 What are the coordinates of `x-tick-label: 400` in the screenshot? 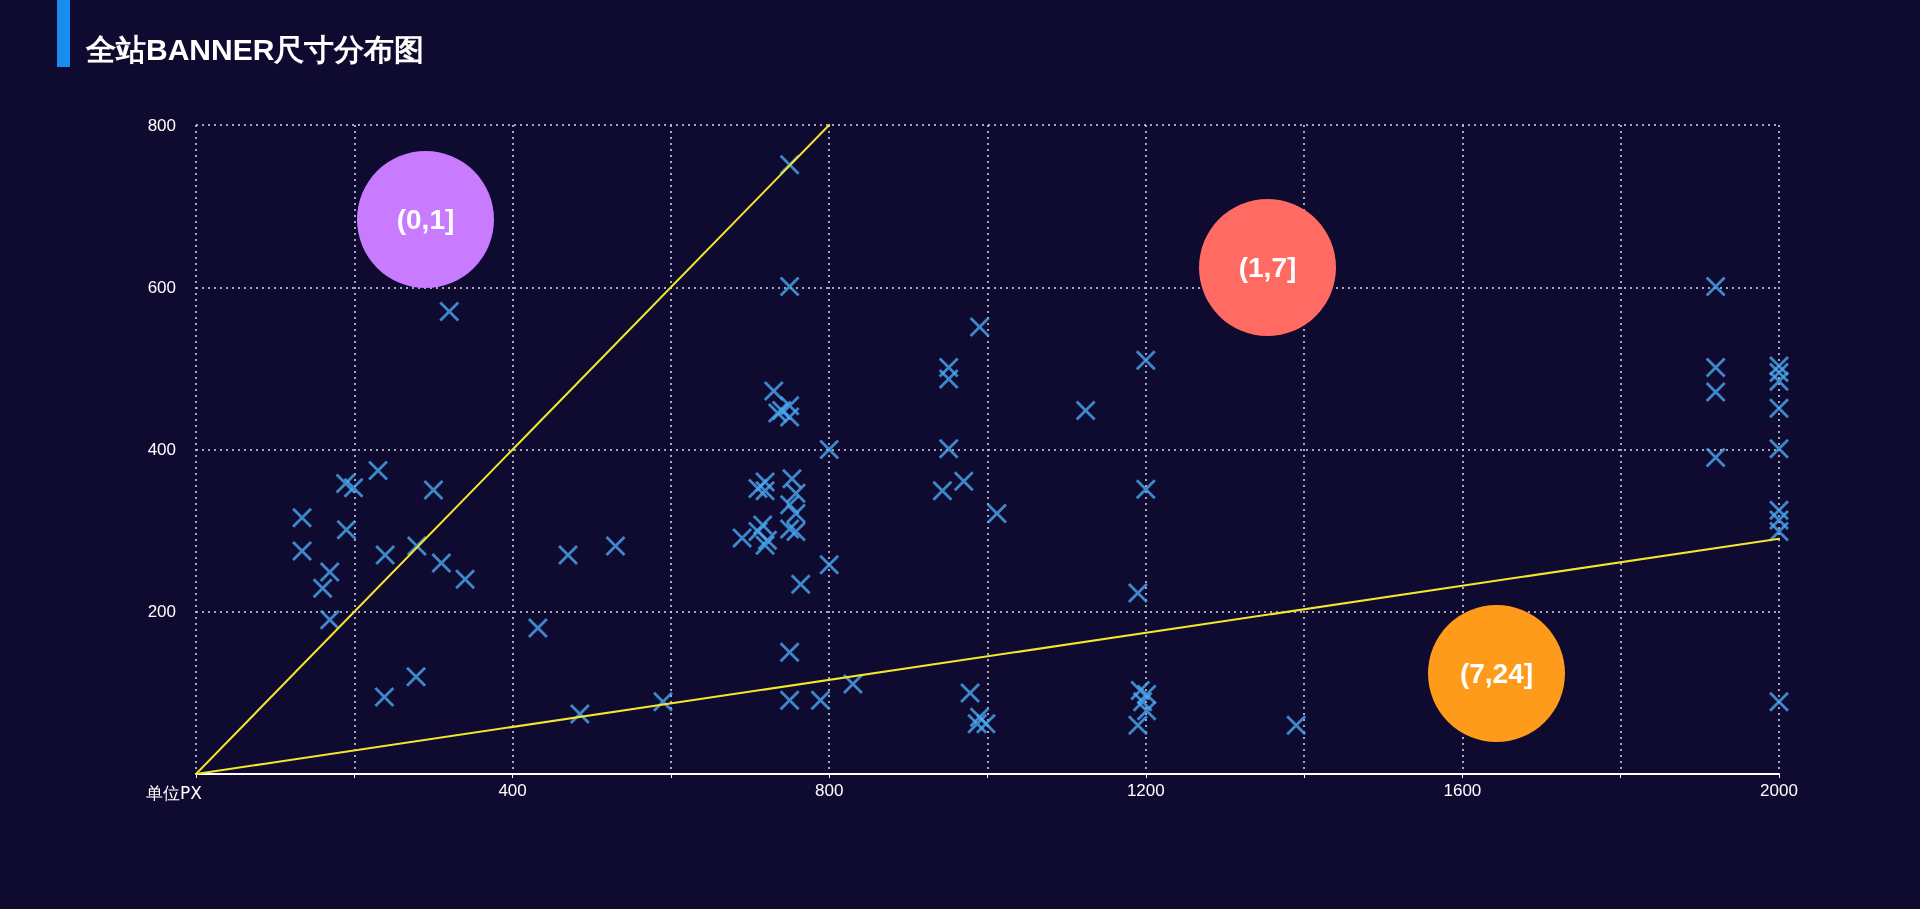 It's located at (512, 790).